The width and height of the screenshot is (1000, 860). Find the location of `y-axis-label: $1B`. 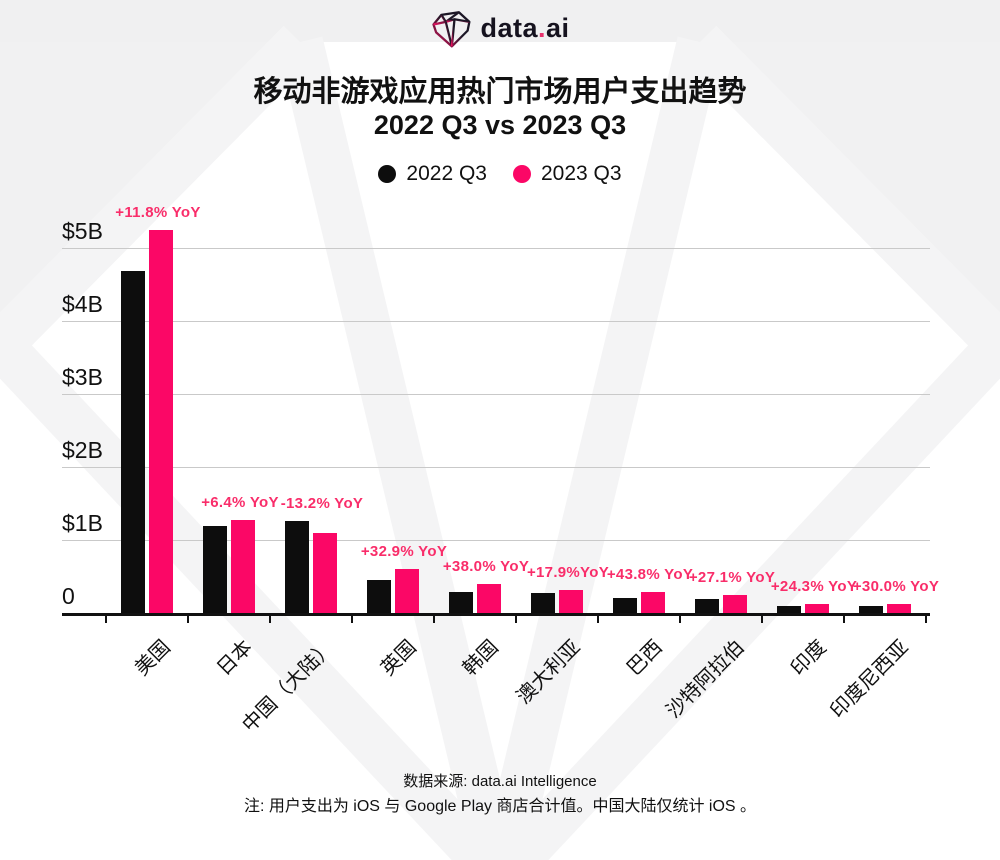

y-axis-label: $1B is located at coordinates (82, 523).